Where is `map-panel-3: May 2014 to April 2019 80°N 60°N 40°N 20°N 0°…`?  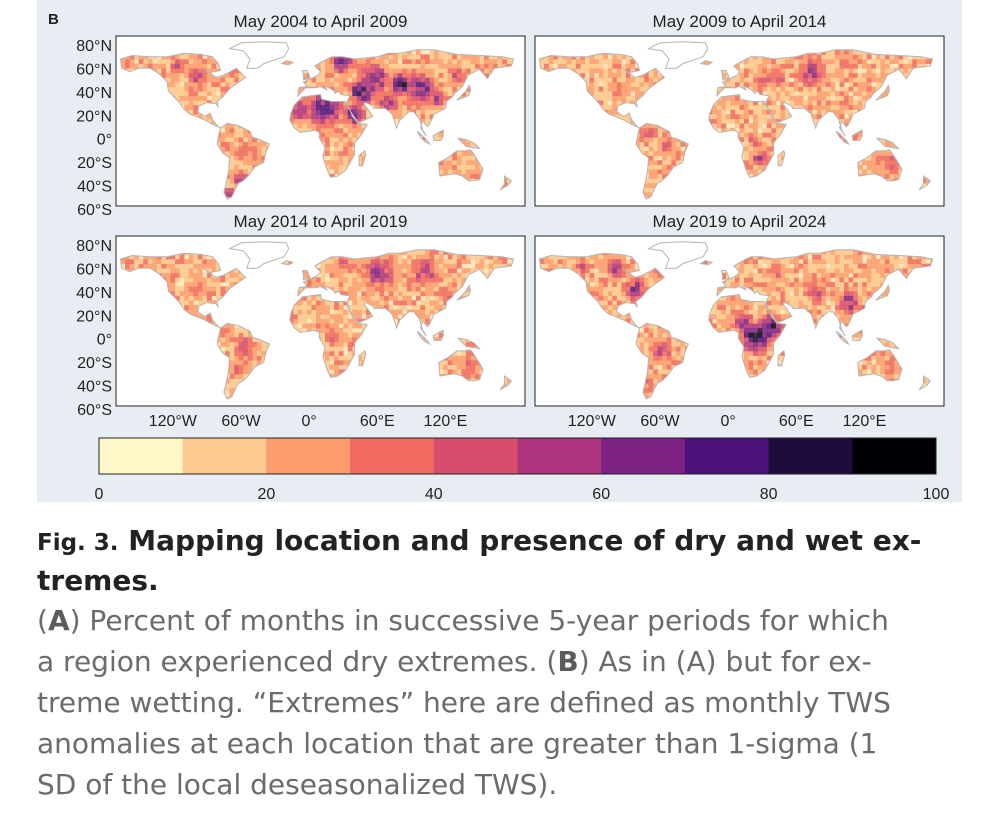
map-panel-3: May 2014 to April 2019 80°N 60°N 40°N 20°N 0°… is located at coordinates (301, 321).